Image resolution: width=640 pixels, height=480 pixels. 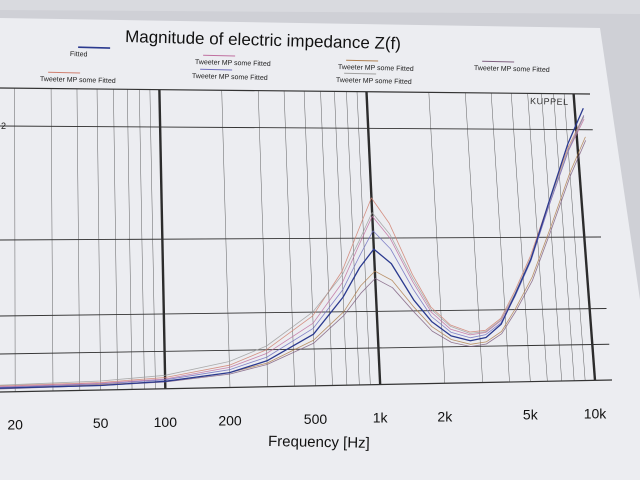 What do you see at coordinates (320, 7) in the screenshot?
I see `back-sheet` at bounding box center [320, 7].